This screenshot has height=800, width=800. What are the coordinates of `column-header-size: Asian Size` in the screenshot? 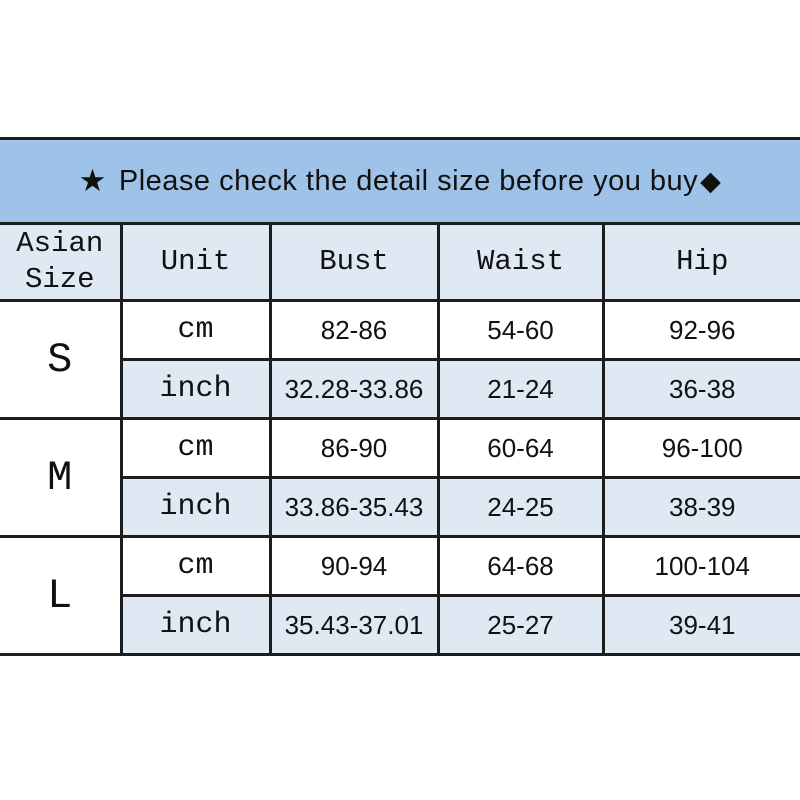 It's located at (61, 262).